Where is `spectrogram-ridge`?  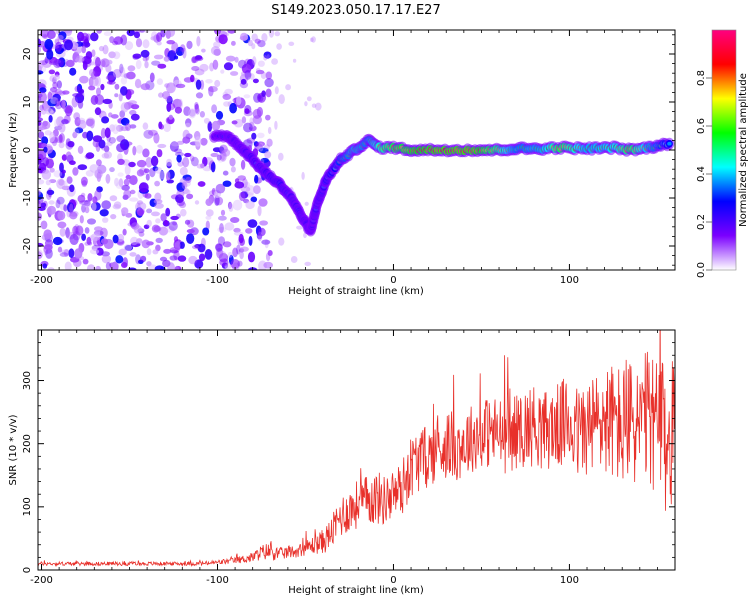
spectrogram-ridge is located at coordinates (442, 183).